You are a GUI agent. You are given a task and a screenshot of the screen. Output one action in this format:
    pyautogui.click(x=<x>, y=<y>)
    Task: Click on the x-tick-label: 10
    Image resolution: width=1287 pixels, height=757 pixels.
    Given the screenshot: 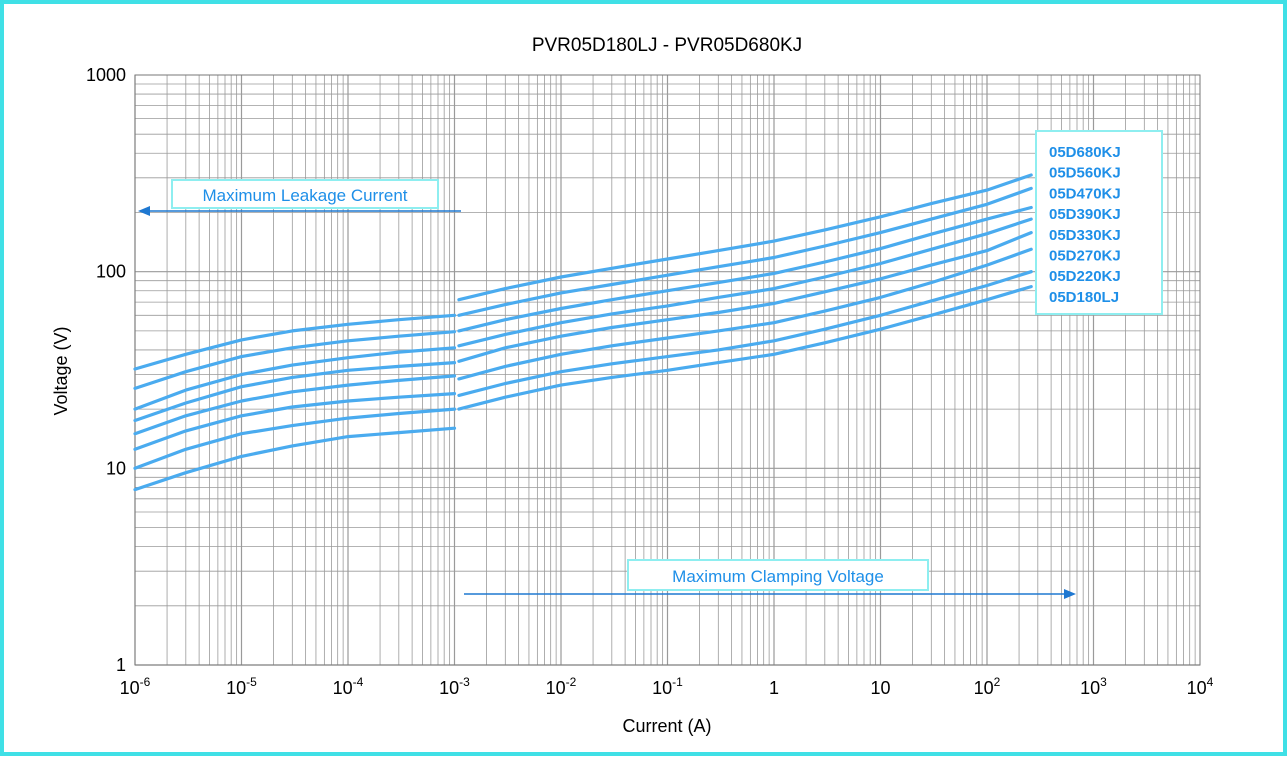 What is the action you would take?
    pyautogui.click(x=880, y=688)
    